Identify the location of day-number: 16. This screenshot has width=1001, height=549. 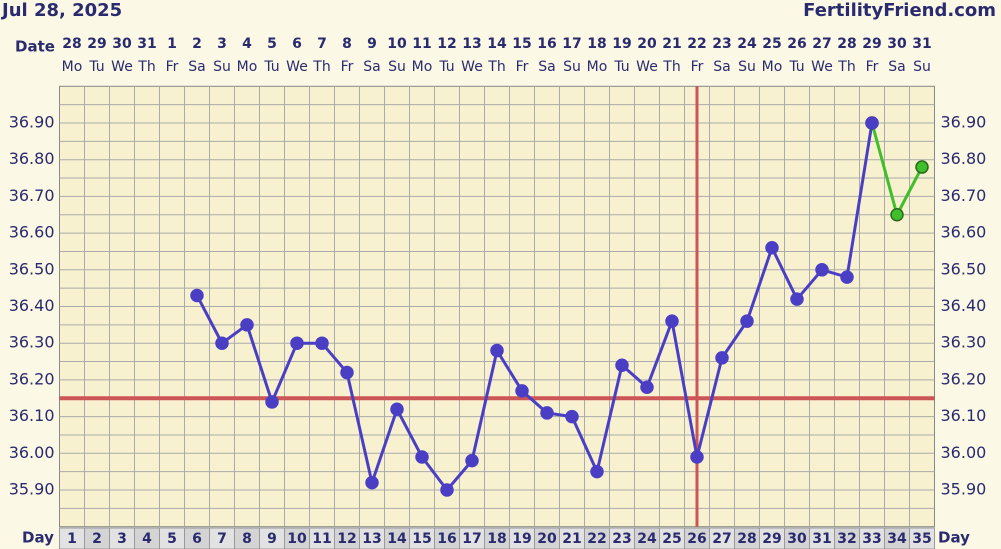
(446, 539).